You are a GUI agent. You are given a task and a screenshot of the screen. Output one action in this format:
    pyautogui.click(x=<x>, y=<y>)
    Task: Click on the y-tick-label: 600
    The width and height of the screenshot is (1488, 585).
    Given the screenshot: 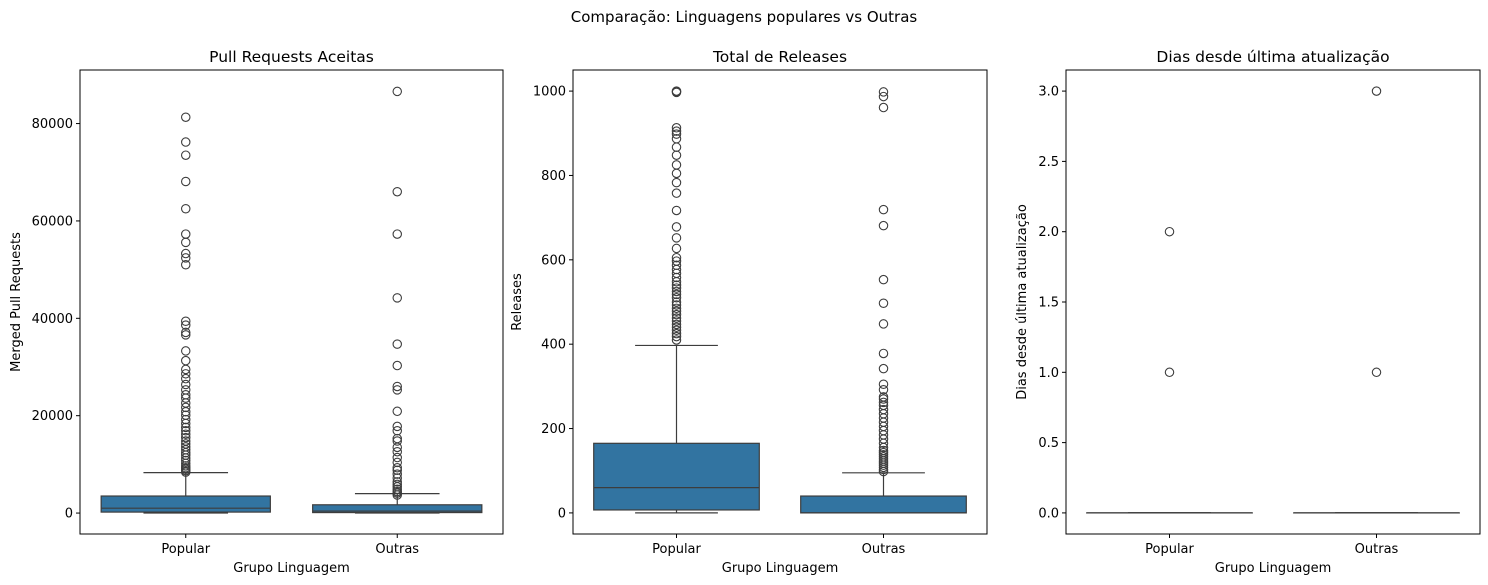 What is the action you would take?
    pyautogui.click(x=553, y=260)
    